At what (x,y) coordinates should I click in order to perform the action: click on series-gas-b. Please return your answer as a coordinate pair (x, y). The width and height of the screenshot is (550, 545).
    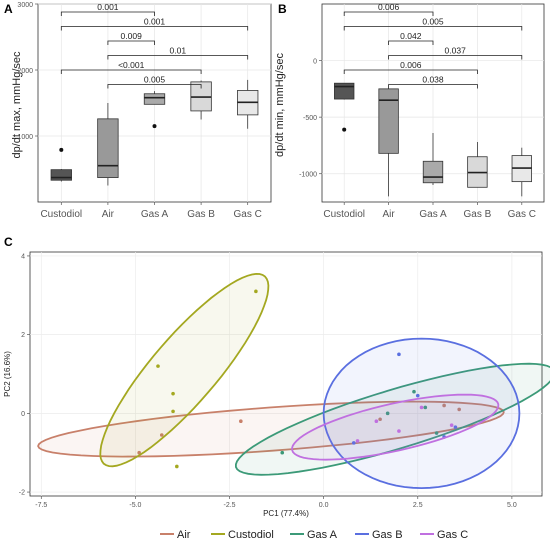
    Looking at the image, I should click on (421, 413).